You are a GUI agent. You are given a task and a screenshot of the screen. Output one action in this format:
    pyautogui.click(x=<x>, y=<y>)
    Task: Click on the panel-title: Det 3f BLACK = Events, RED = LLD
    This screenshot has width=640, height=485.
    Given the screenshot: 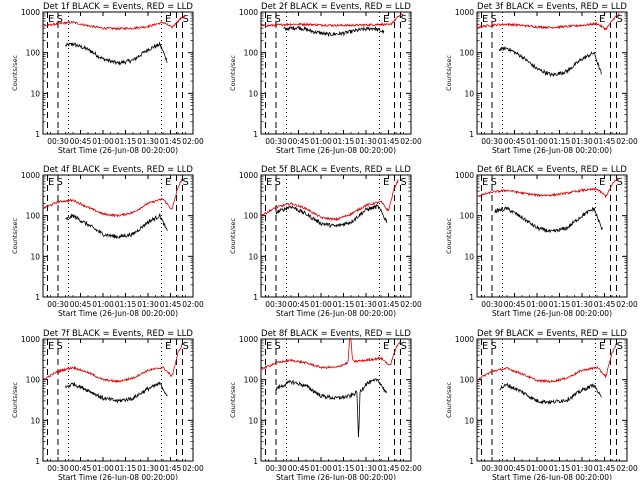 What is the action you would take?
    pyautogui.click(x=552, y=7)
    